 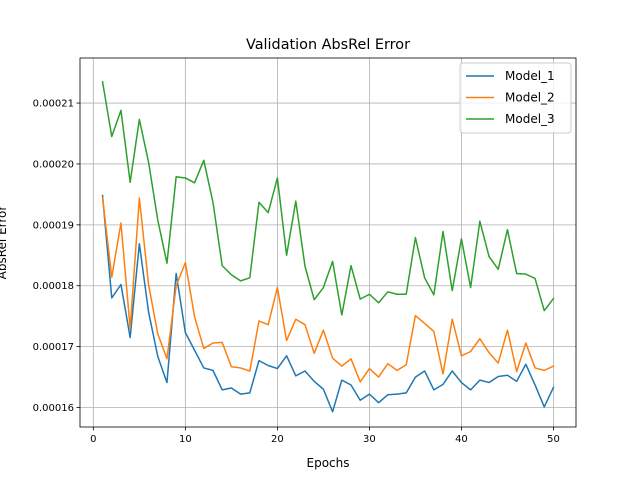 I want to click on y-axis-label: AbsRel Error, so click(x=4, y=243).